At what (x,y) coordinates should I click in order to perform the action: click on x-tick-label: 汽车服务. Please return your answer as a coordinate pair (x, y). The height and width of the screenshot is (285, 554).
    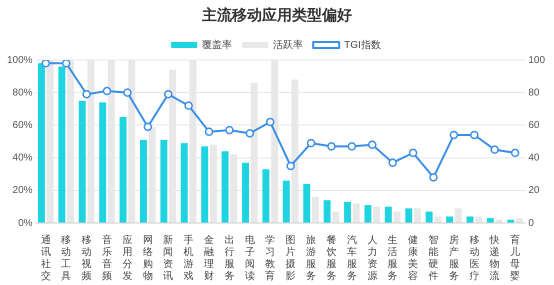
    Looking at the image, I should click on (351, 258).